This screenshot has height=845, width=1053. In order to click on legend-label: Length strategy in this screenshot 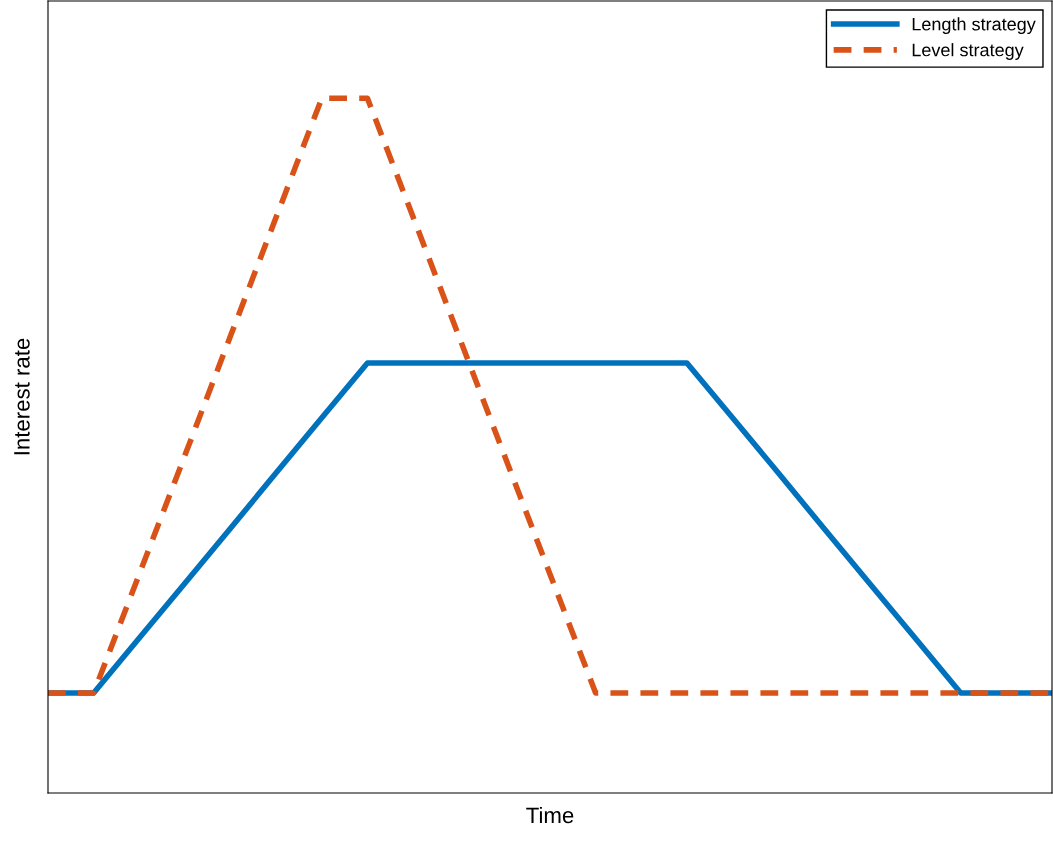, I will do `click(974, 26)`.